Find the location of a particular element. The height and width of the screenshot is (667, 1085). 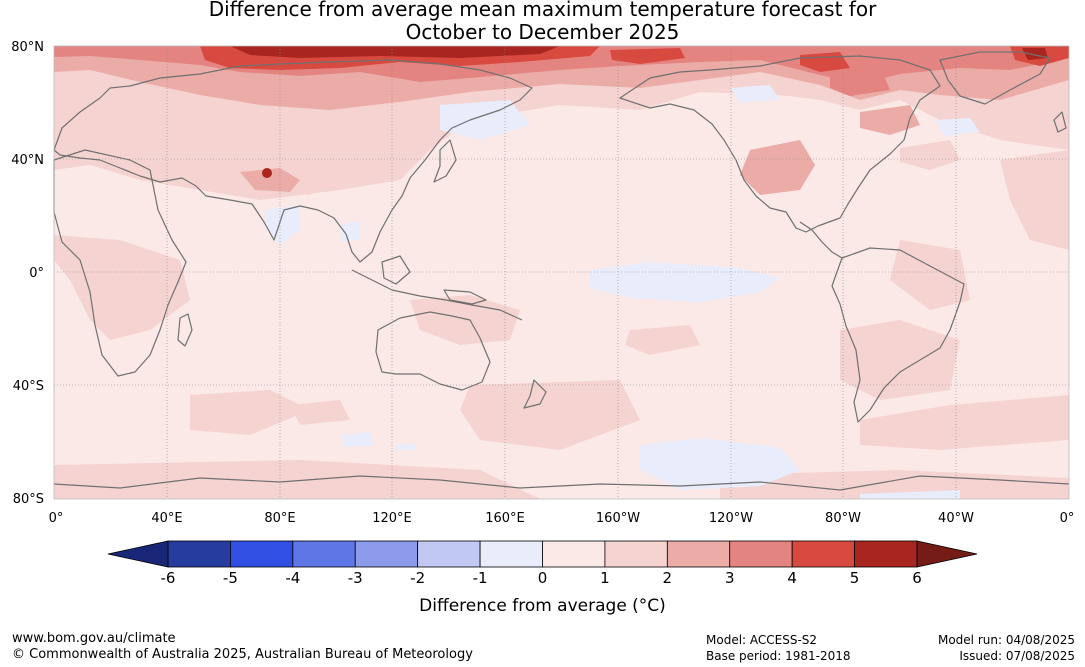

colorbar-tick-label: -6 is located at coordinates (168, 578).